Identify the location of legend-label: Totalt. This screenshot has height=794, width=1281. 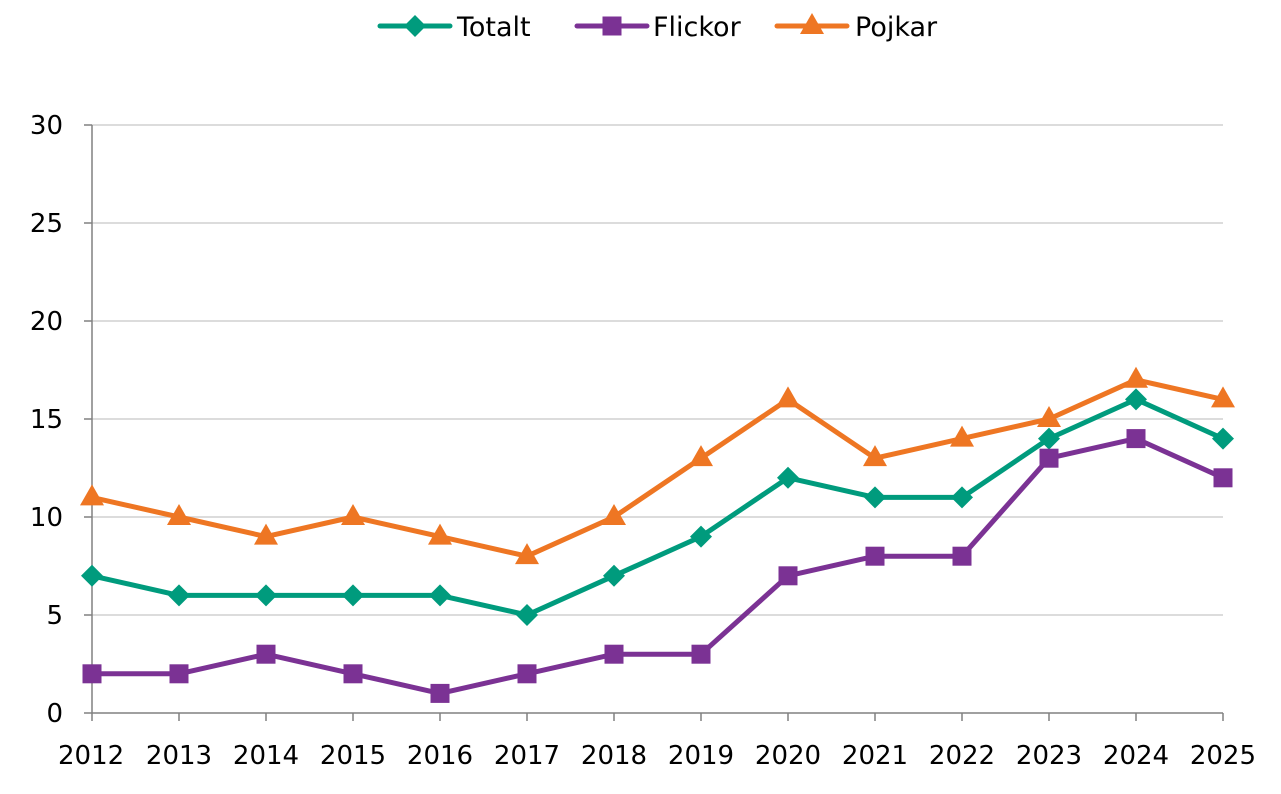
(493, 27).